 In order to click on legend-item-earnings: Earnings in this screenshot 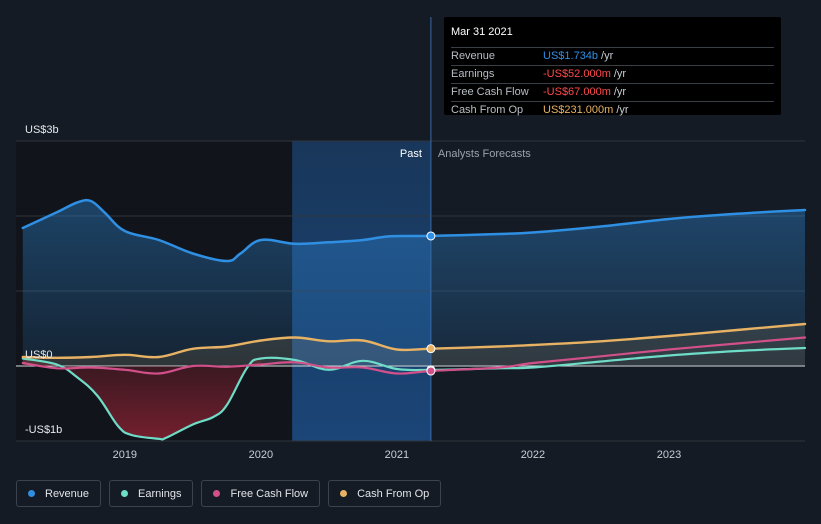, I will do `click(151, 493)`.